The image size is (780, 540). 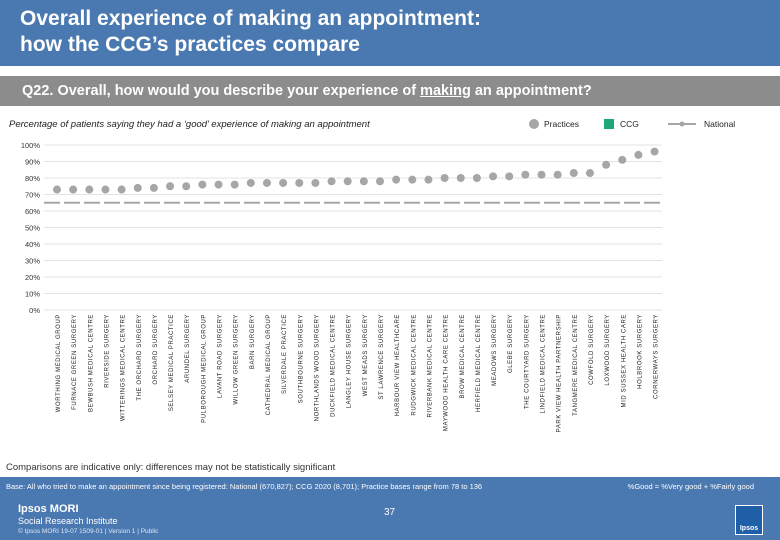 What do you see at coordinates (107, 351) in the screenshot?
I see `x-category-label: RIVERSIDE SURGERY` at bounding box center [107, 351].